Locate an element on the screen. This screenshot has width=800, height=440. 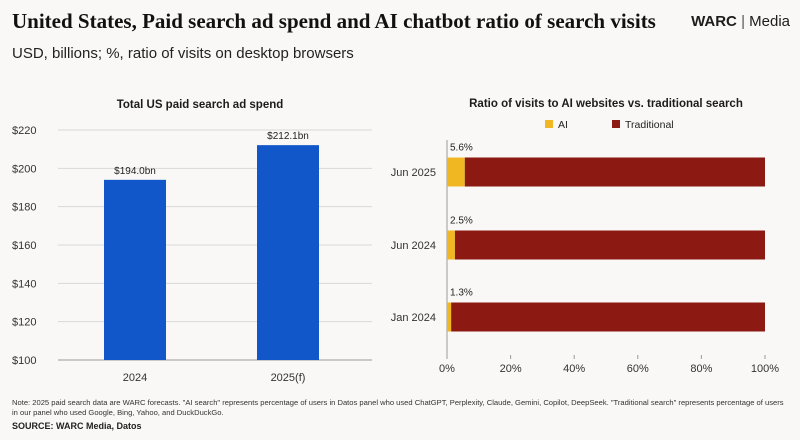
x-tick-label: 40% is located at coordinates (574, 369).